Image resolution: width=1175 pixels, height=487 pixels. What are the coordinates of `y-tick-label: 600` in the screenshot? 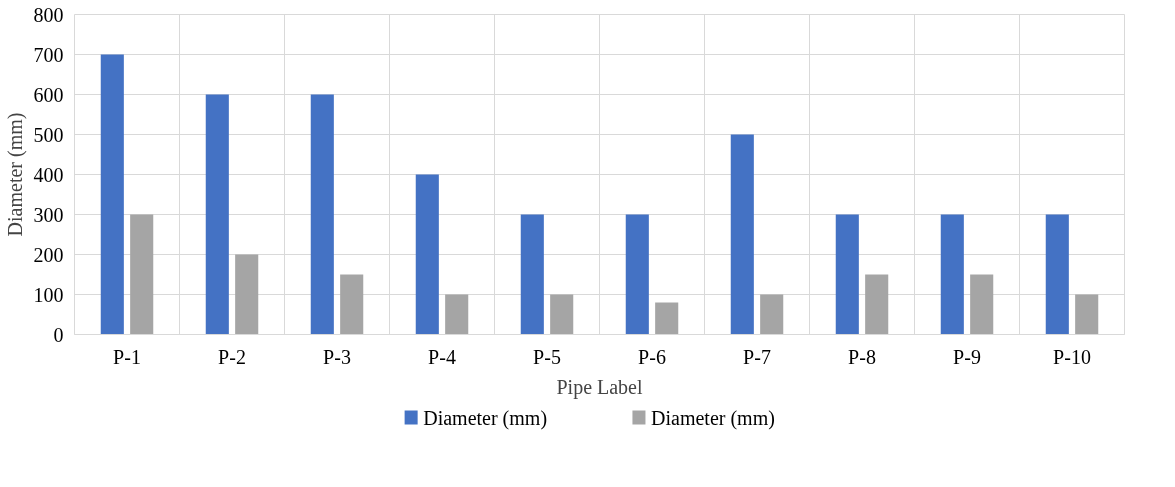 It's located at (48, 94).